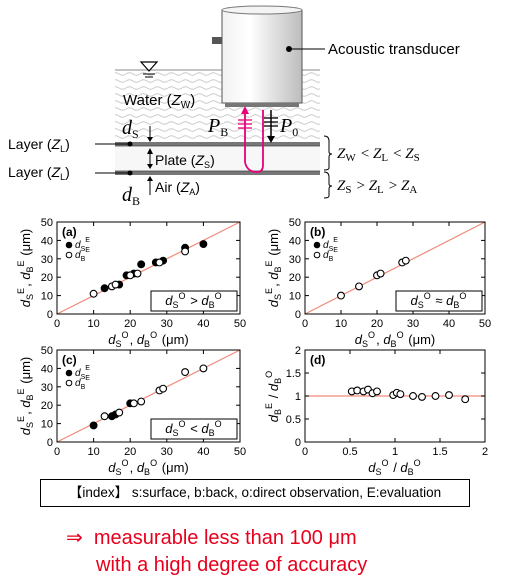  What do you see at coordinates (159, 101) in the screenshot?
I see `water-label: Water (ZW)` at bounding box center [159, 101].